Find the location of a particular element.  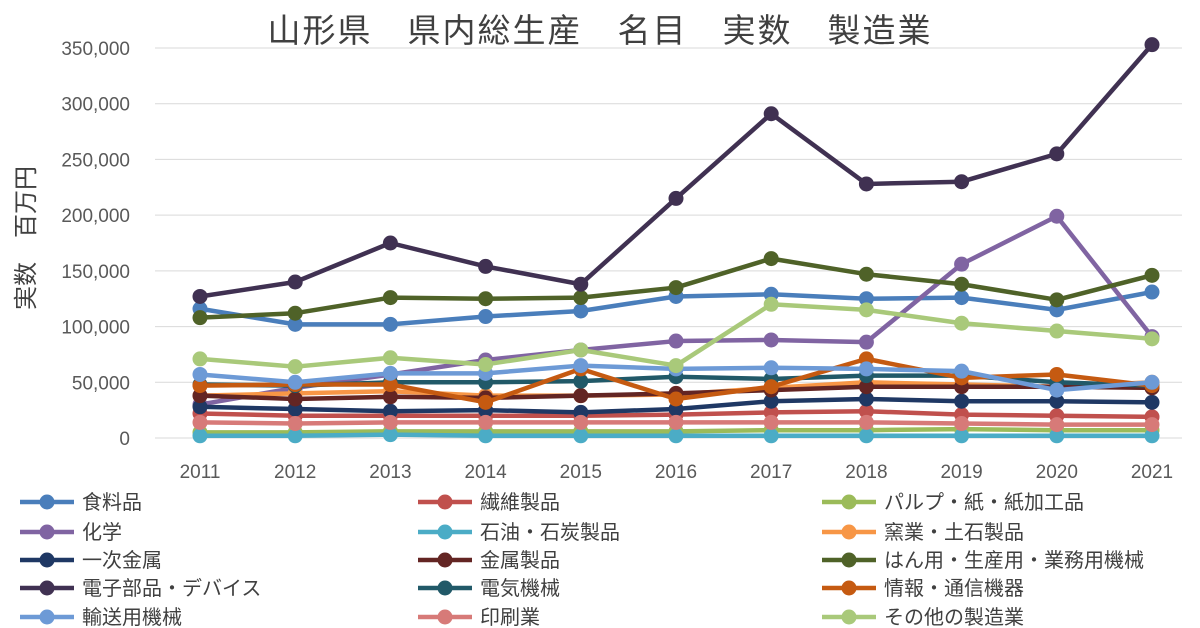

x-tick-label: 2021 is located at coordinates (1152, 472).